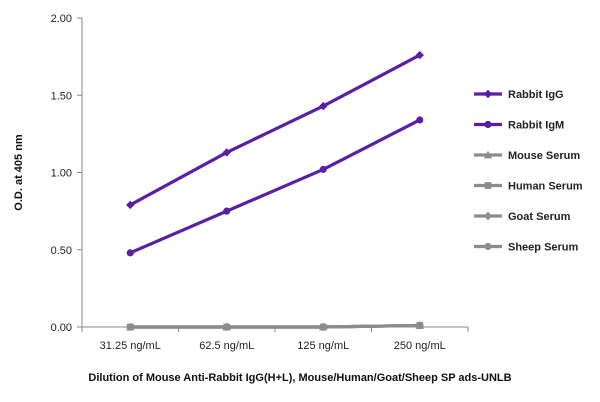  Describe the element at coordinates (61, 19) in the screenshot. I see `y-tick-label: 2.00` at that location.